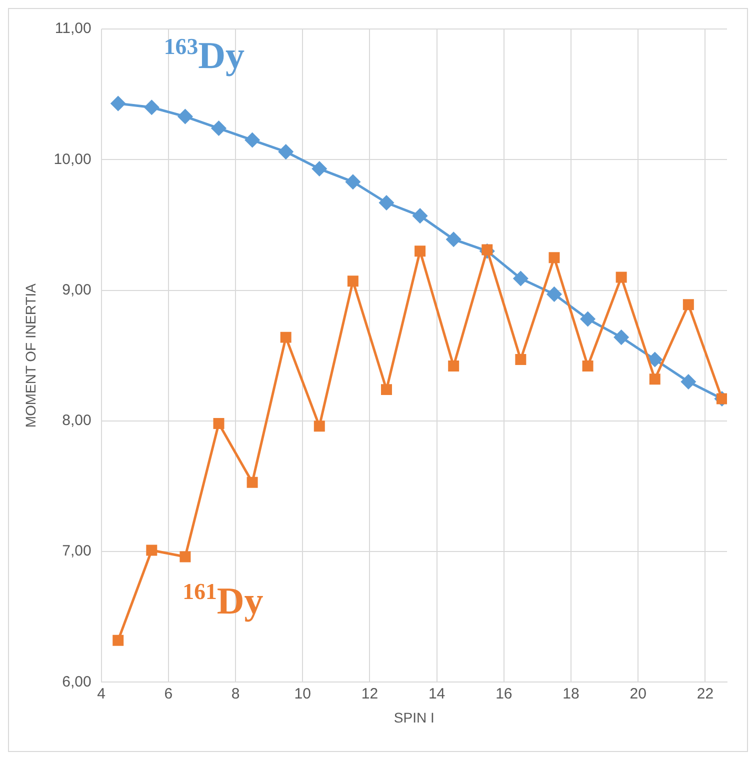 The width and height of the screenshot is (756, 760). I want to click on x-tick-label: 8, so click(235, 693).